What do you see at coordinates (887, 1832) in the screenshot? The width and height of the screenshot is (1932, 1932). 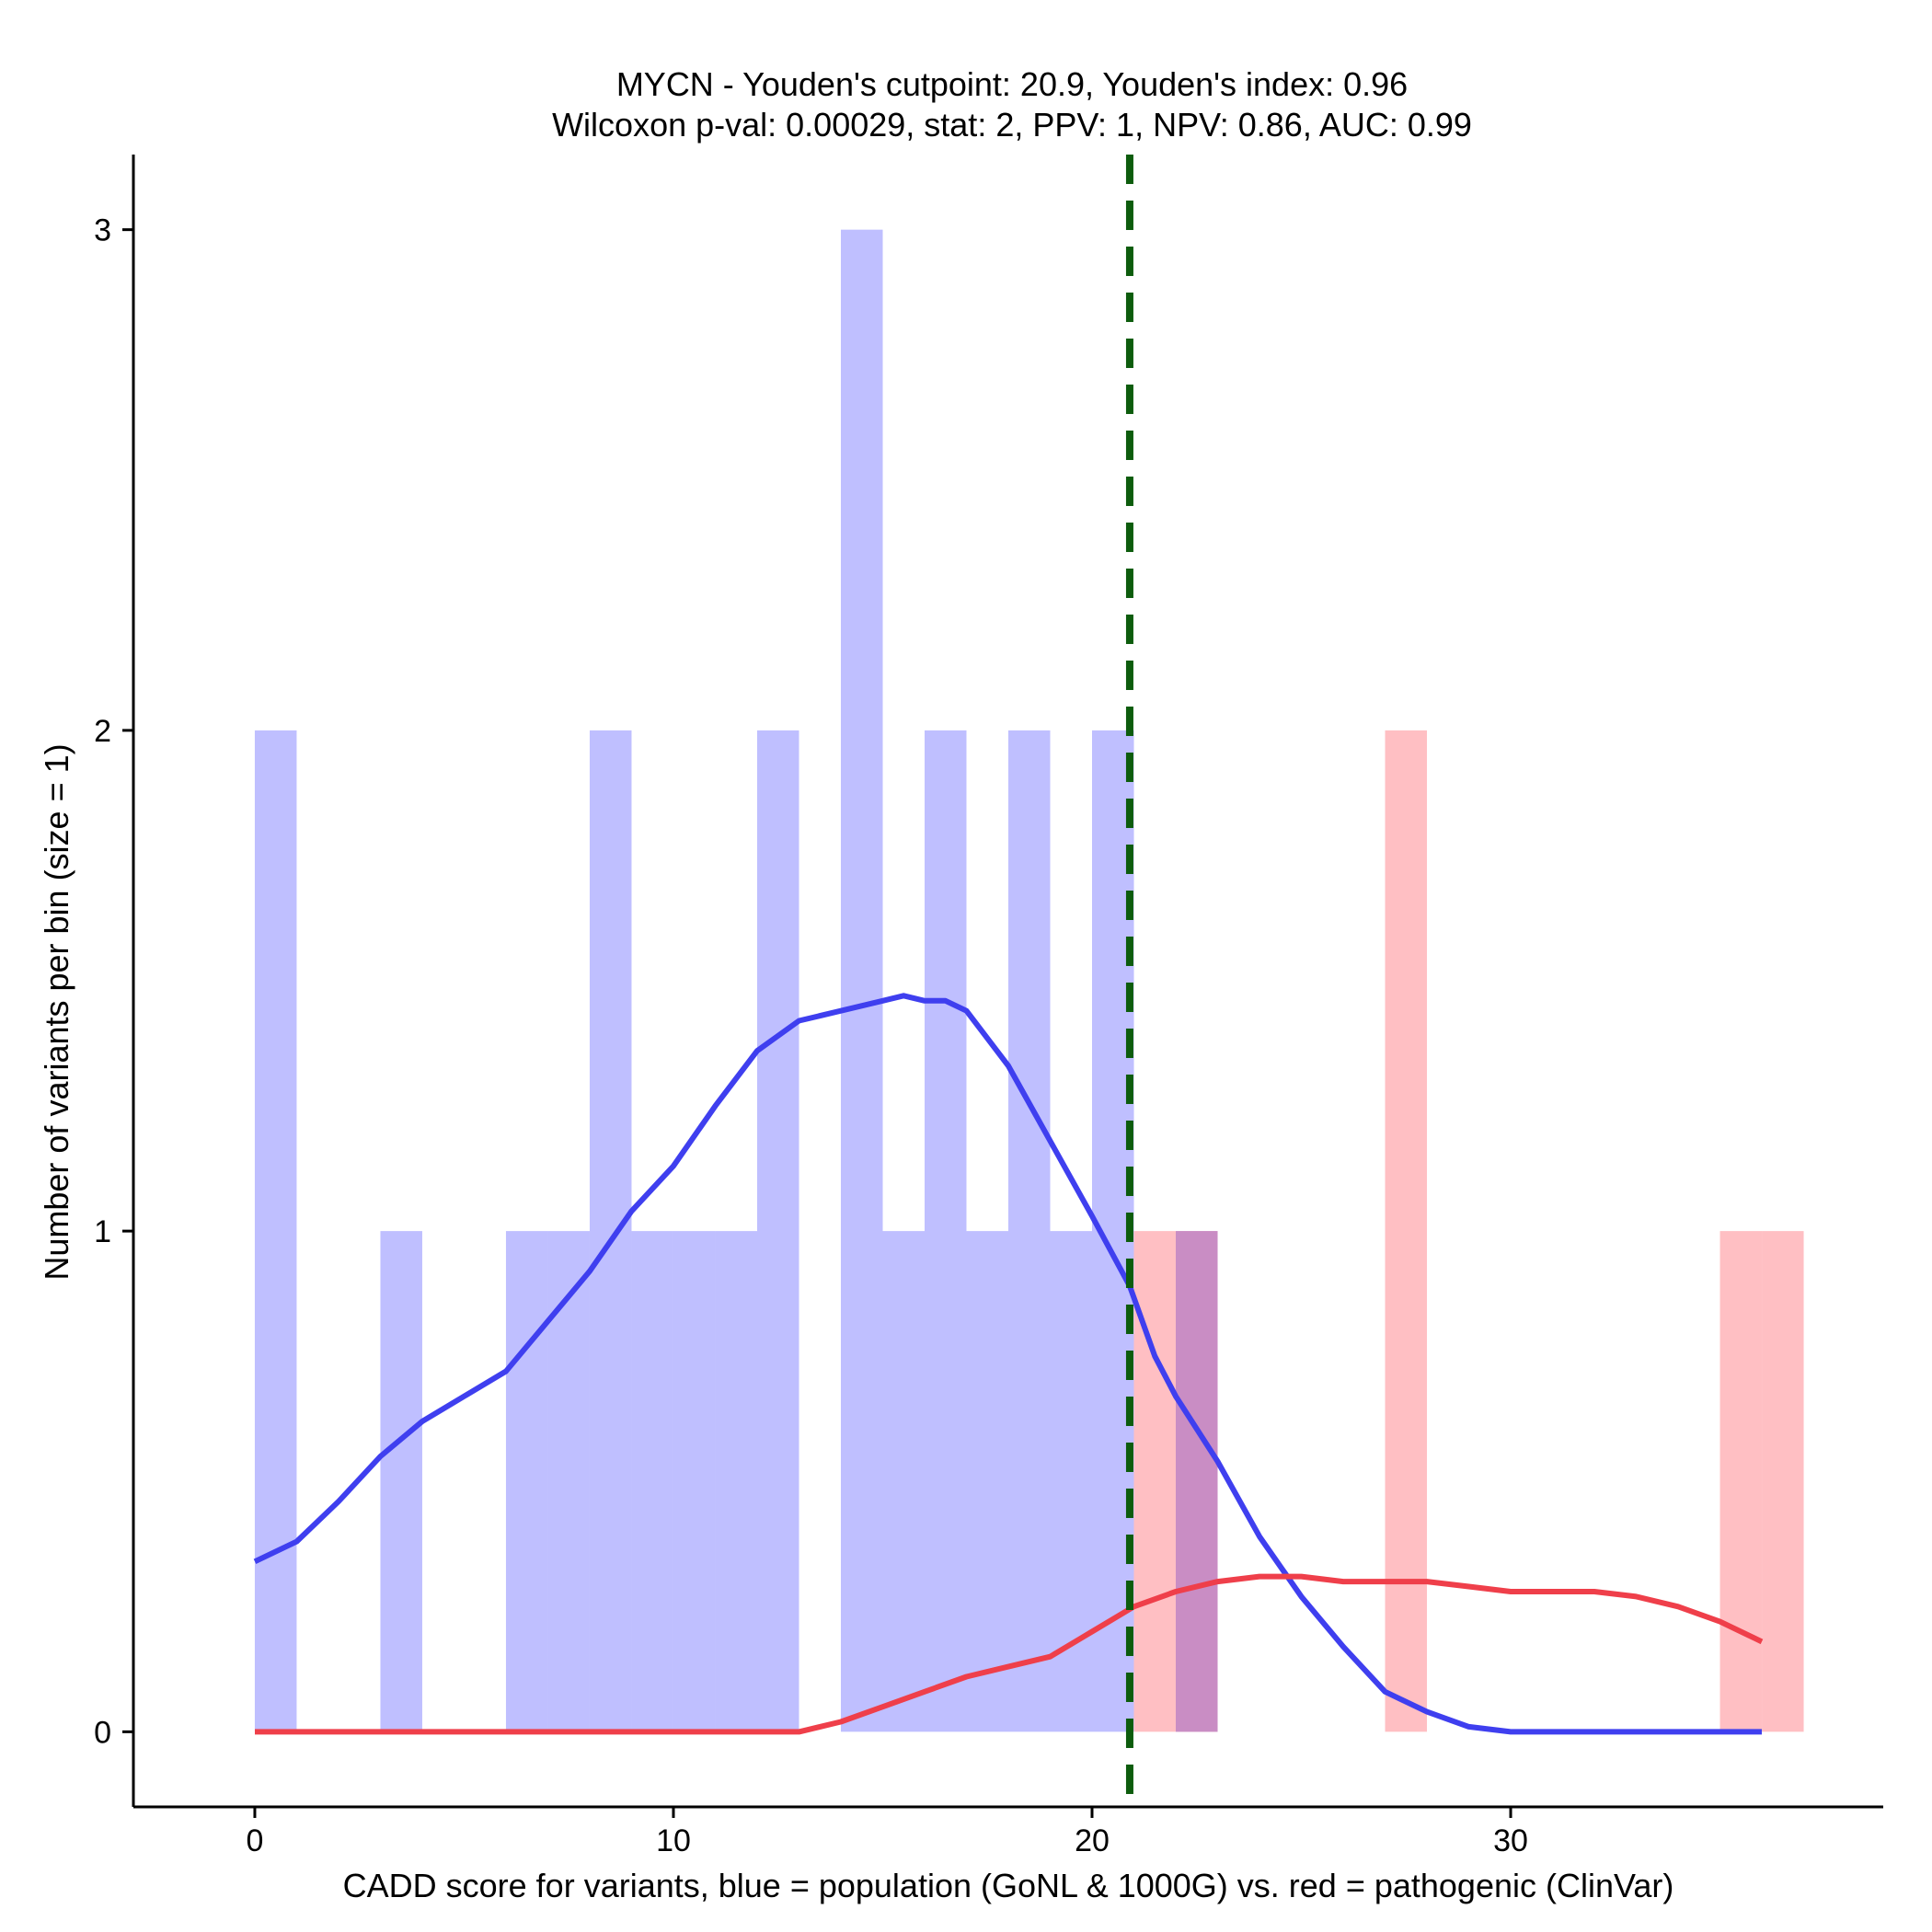 I see `x-axis-ticks: 0 10 20 30` at bounding box center [887, 1832].